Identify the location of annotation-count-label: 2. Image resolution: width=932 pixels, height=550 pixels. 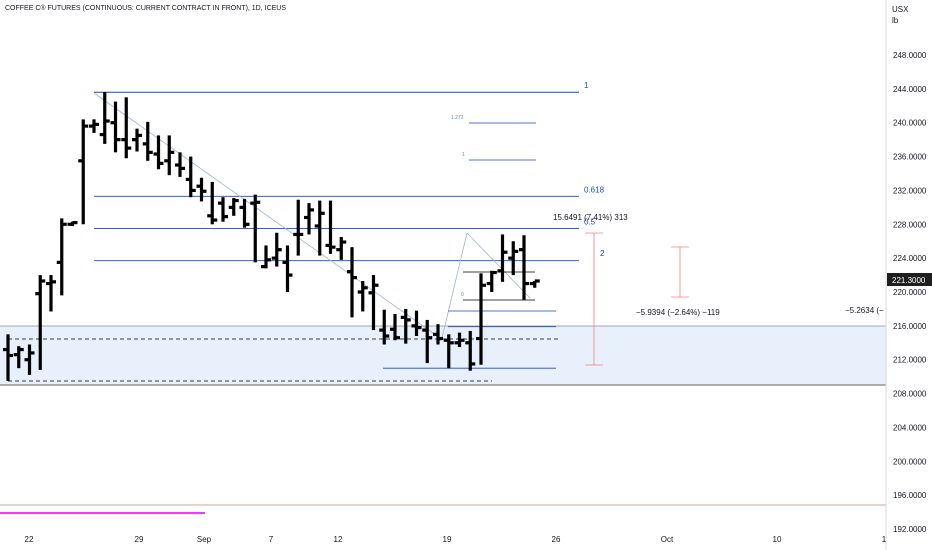
(602, 253).